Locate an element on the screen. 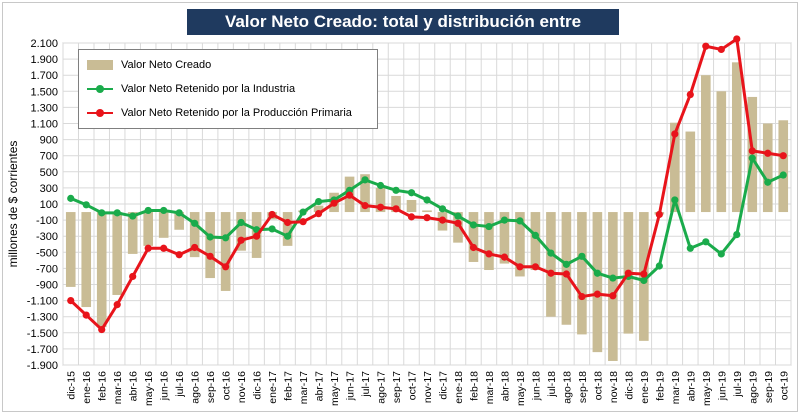 The height and width of the screenshot is (414, 800). x-tick-label: feb-17 is located at coordinates (289, 386).